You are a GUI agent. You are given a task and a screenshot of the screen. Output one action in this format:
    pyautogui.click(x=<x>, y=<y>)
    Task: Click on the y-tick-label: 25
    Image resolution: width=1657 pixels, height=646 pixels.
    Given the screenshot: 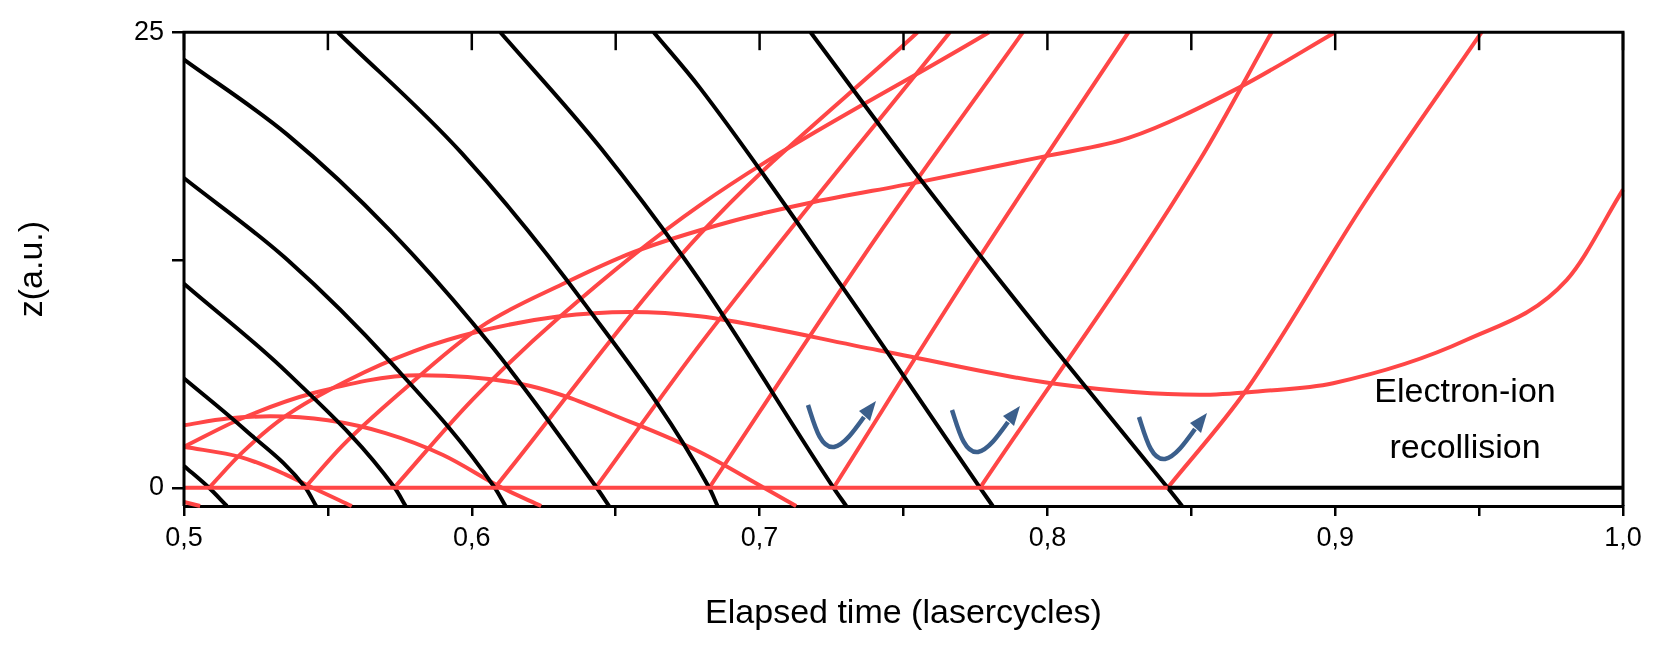 What is the action you would take?
    pyautogui.click(x=148, y=30)
    